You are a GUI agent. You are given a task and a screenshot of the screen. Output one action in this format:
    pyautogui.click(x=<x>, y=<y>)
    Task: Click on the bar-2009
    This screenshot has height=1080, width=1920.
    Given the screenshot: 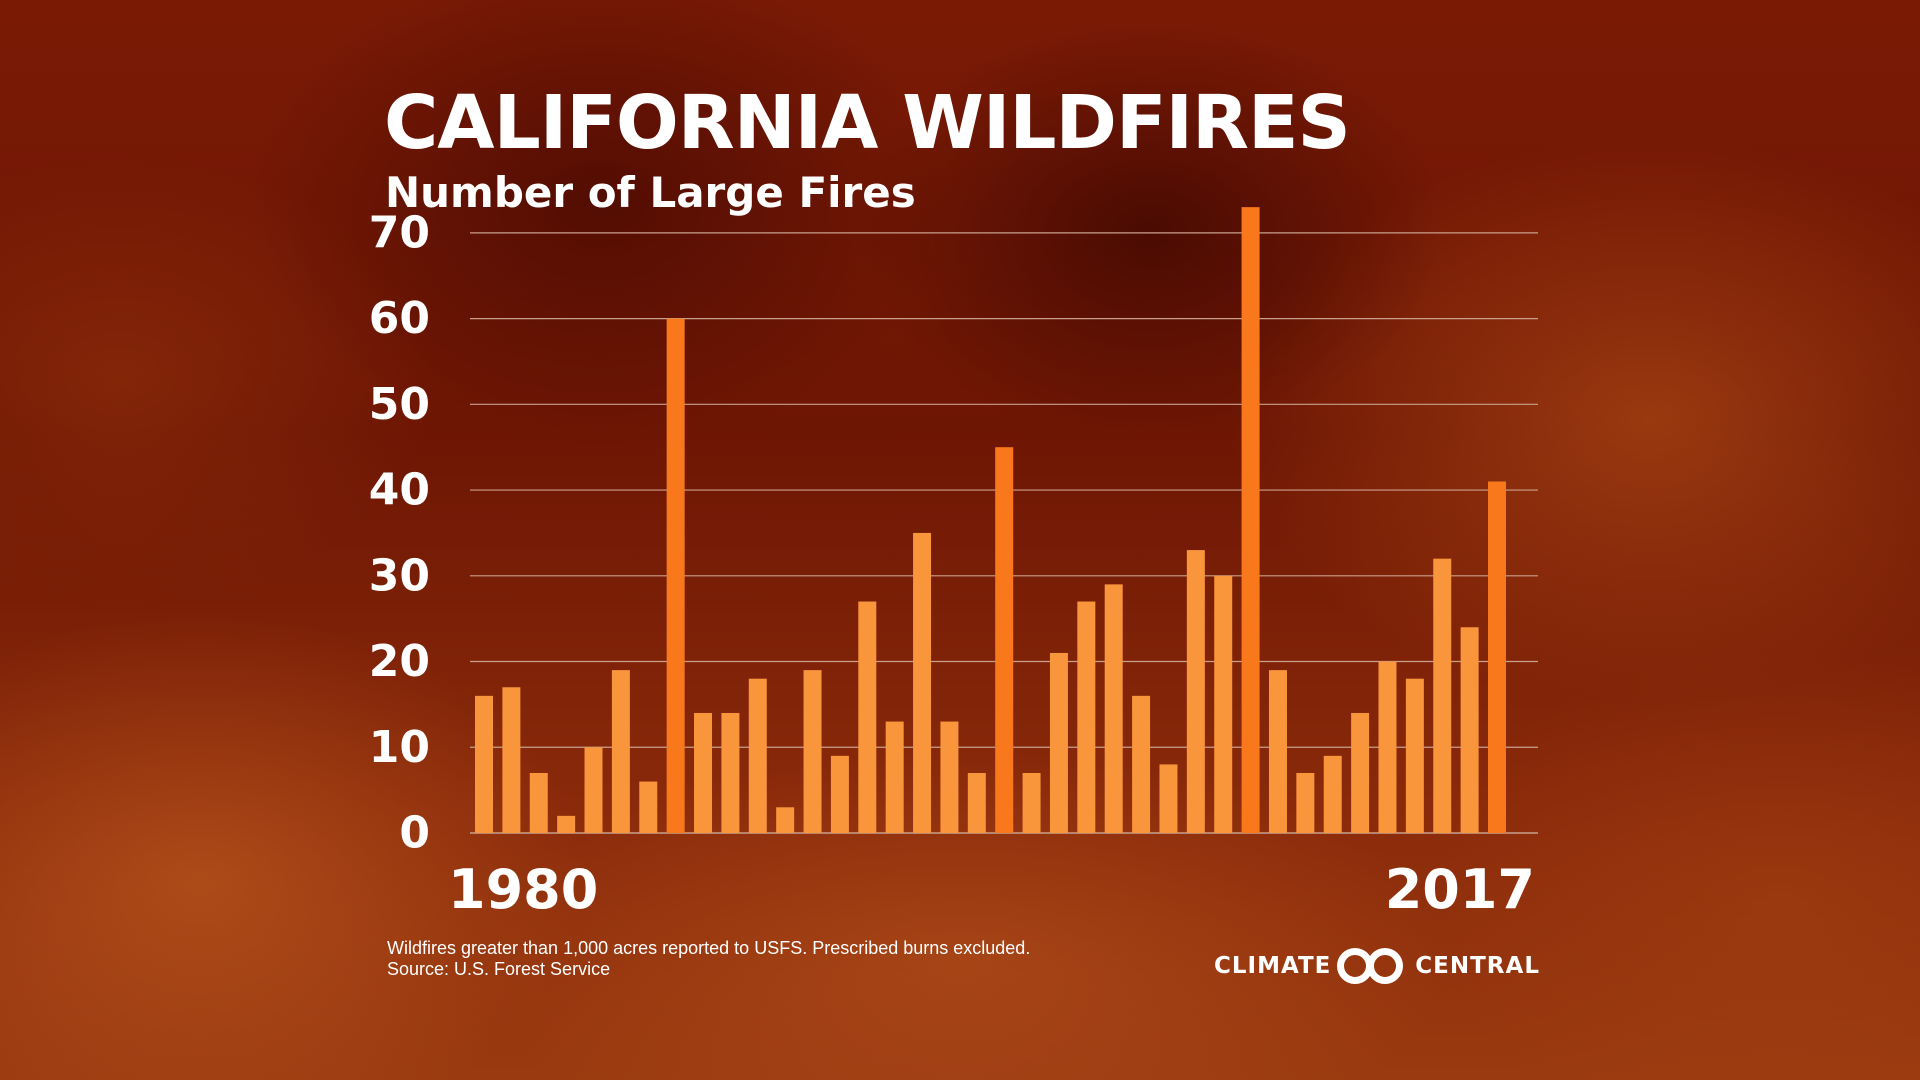 What is the action you would take?
    pyautogui.click(x=1277, y=751)
    